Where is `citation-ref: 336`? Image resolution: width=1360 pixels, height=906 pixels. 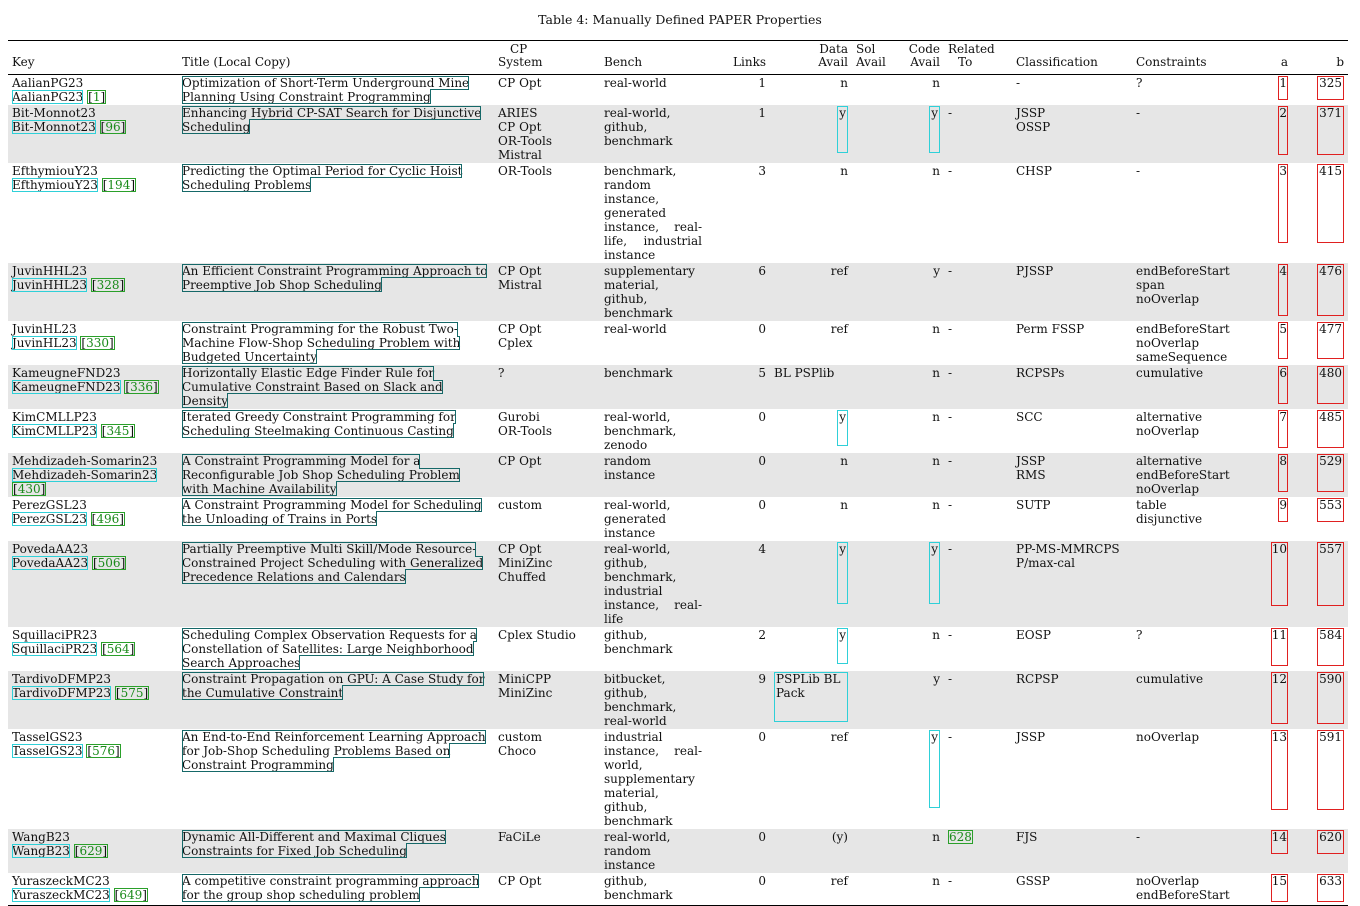 citation-ref: 336 is located at coordinates (141, 387).